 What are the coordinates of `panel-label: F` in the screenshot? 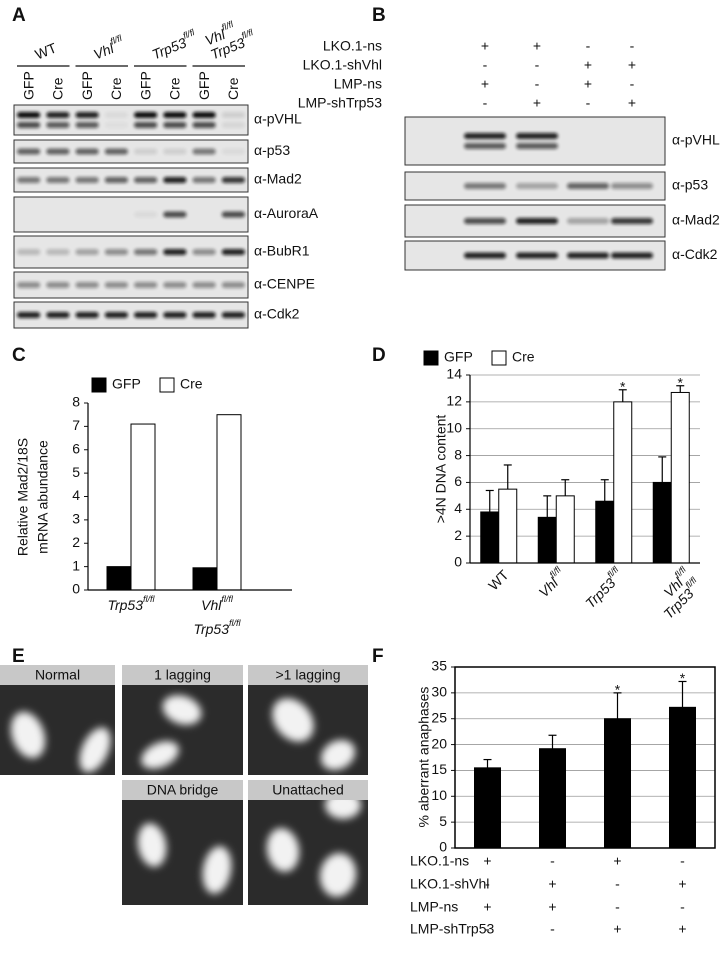 It's located at (378, 656).